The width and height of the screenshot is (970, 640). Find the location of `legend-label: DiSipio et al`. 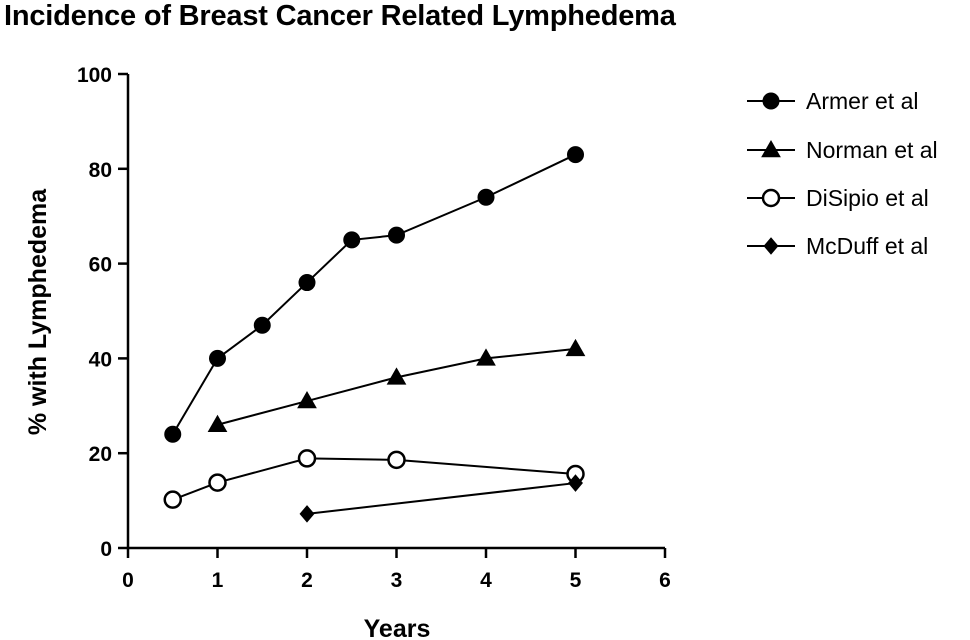

legend-label: DiSipio et al is located at coordinates (867, 198).